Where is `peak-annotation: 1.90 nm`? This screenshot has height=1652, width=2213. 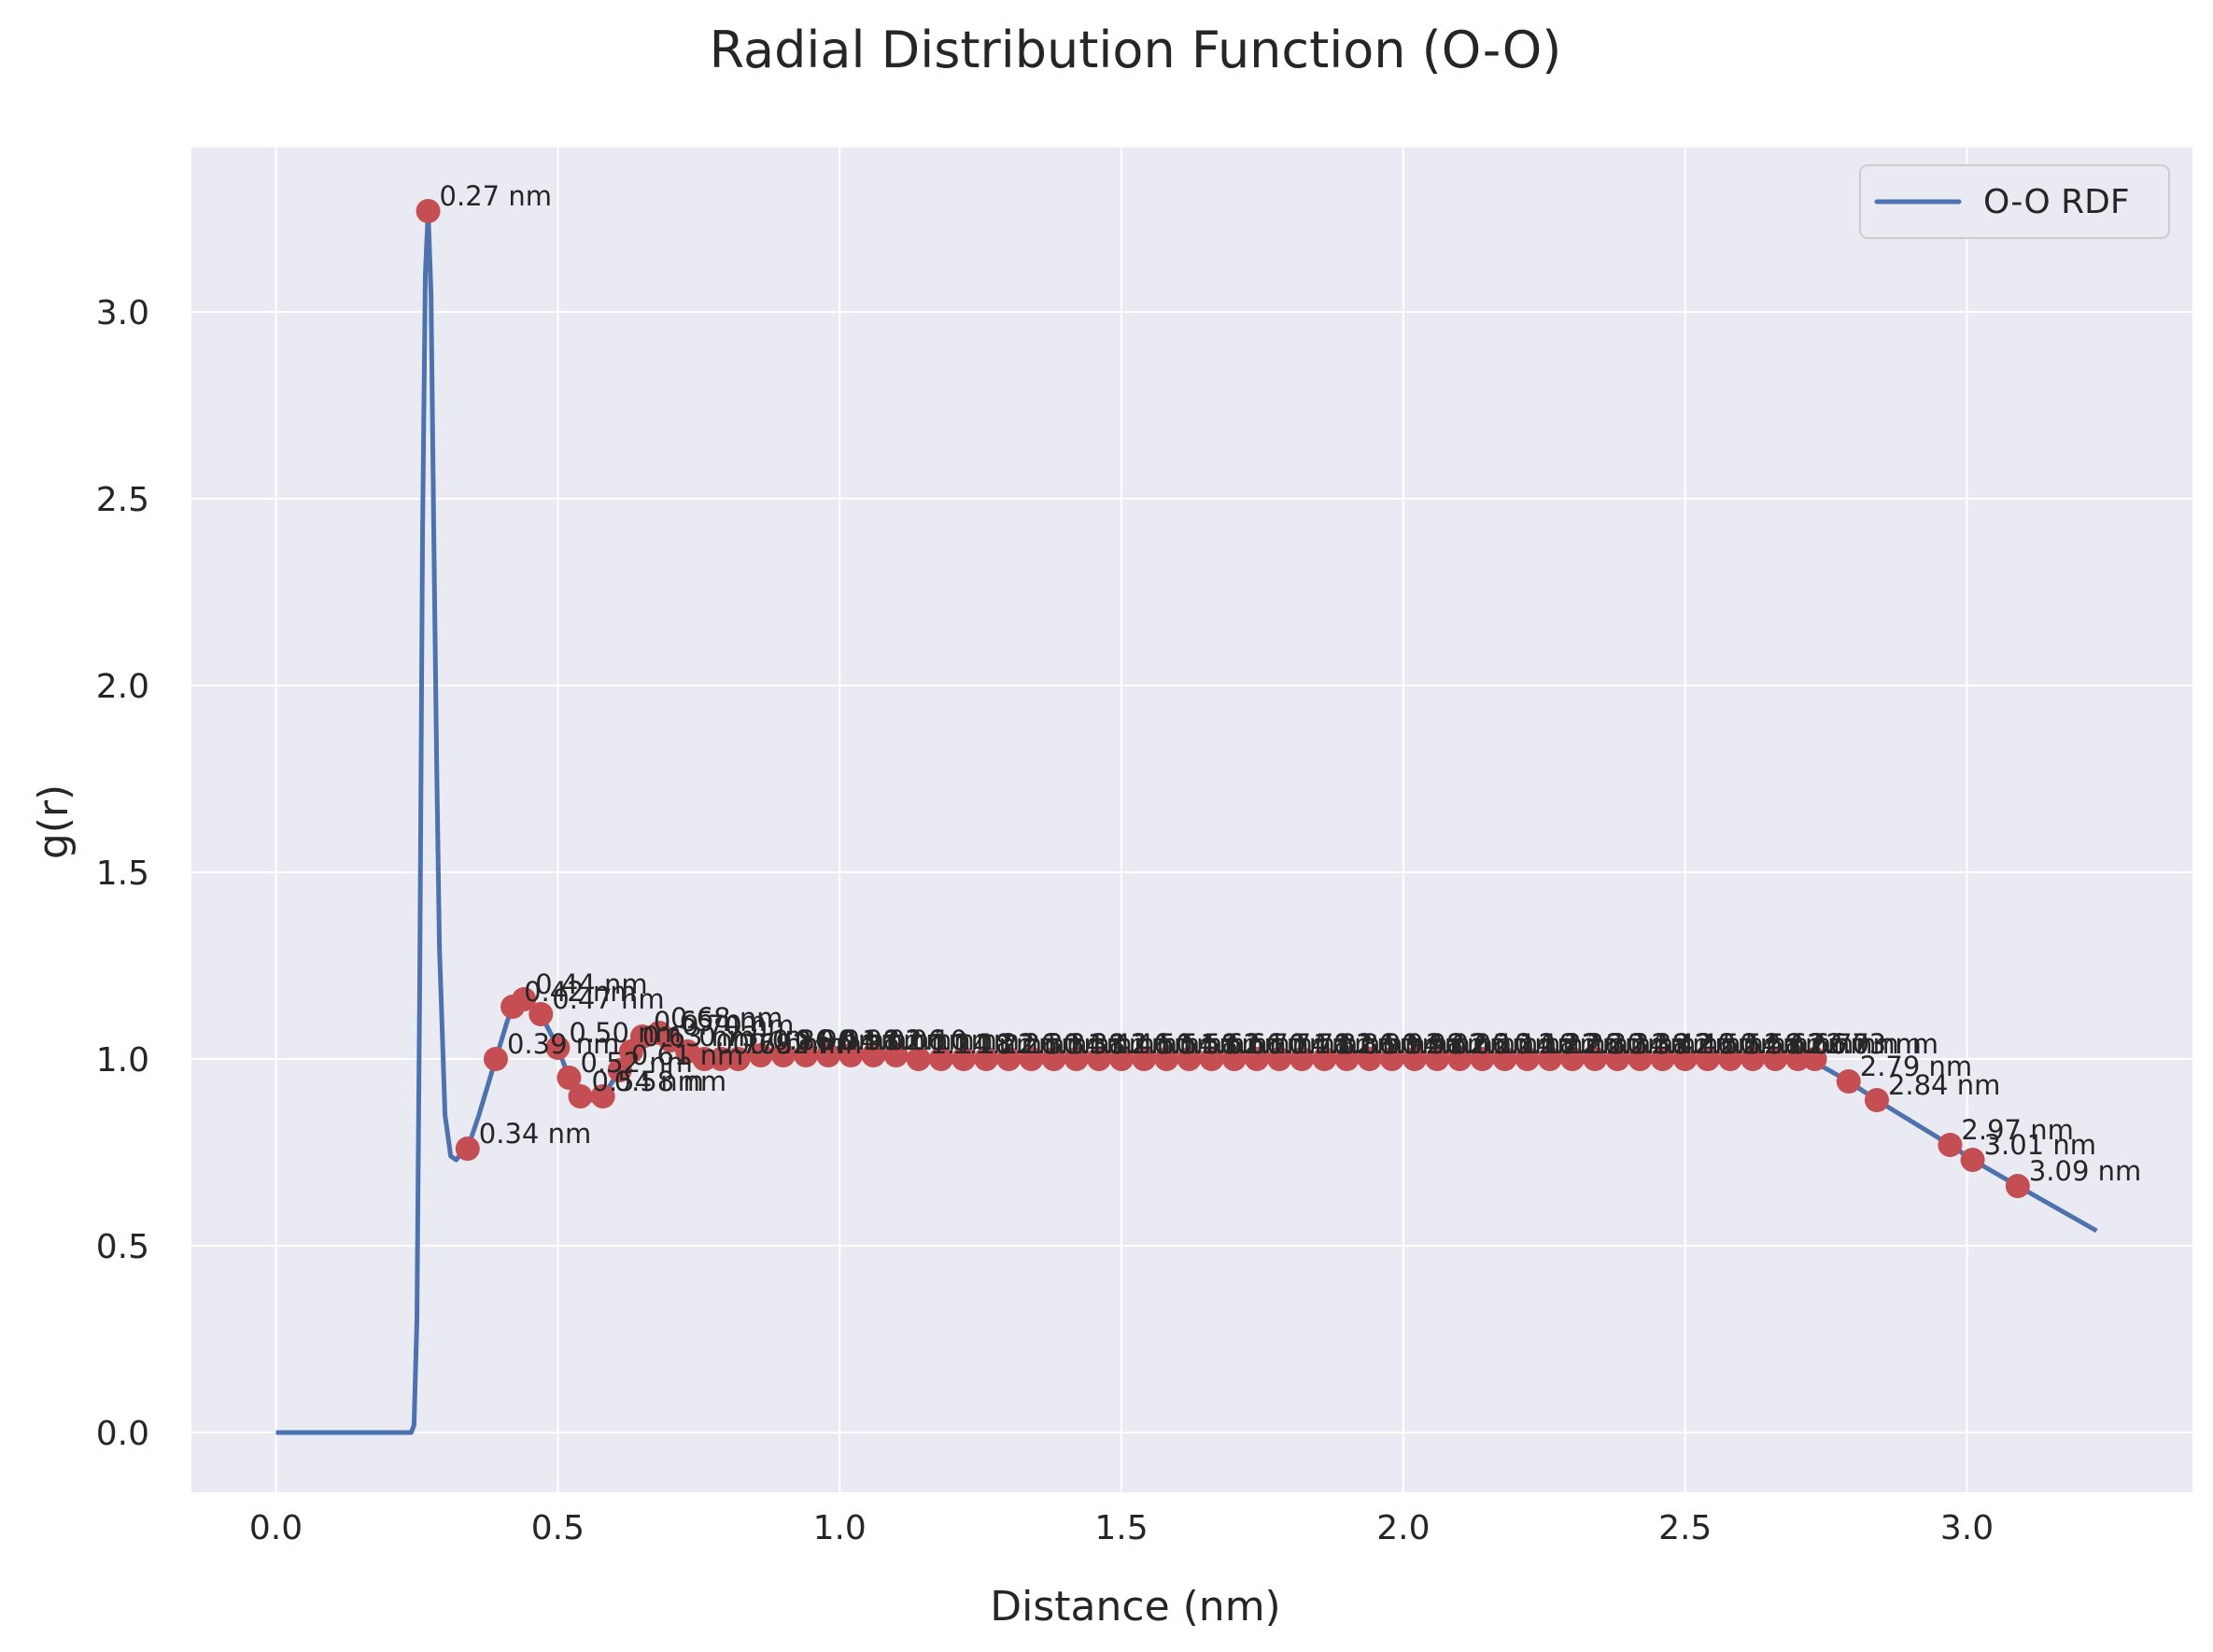
peak-annotation: 1.90 nm is located at coordinates (1415, 1044).